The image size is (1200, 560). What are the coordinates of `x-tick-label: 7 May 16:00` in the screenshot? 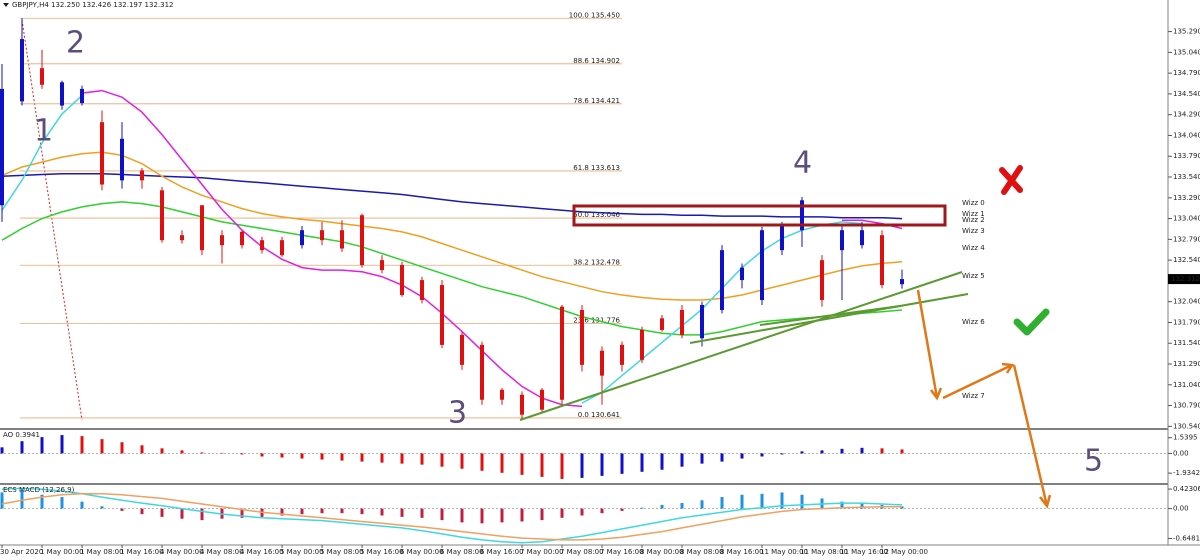 It's located at (622, 552).